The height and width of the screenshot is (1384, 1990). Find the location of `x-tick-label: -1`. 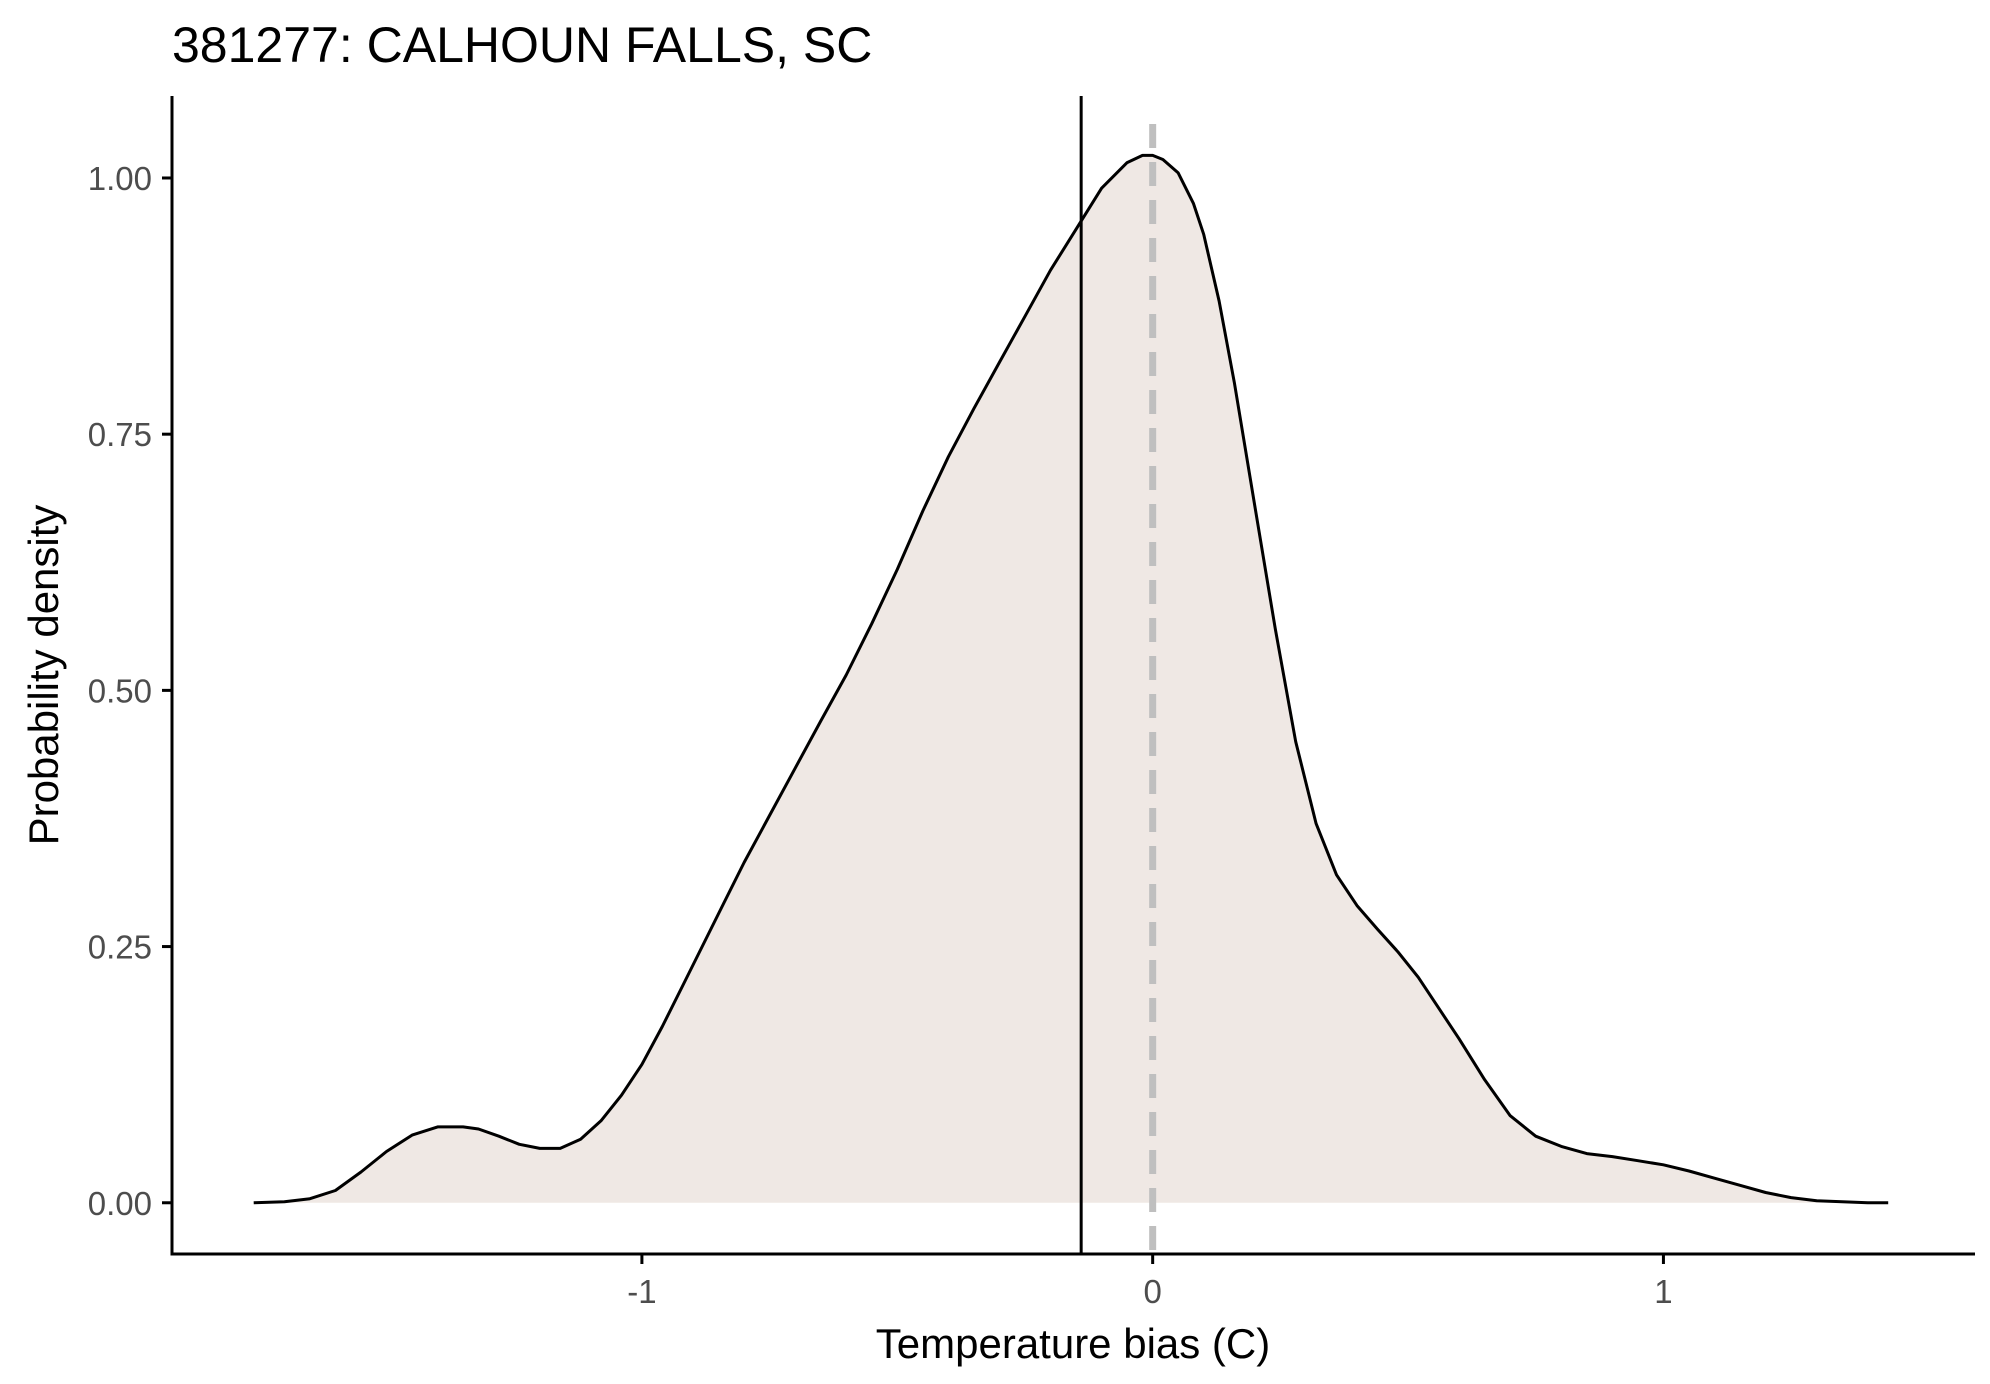

x-tick-label: -1 is located at coordinates (641, 1291).